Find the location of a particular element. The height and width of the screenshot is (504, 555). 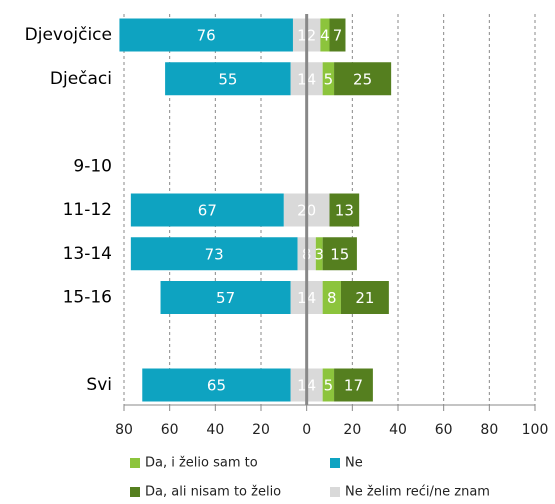

value-label: 65 is located at coordinates (216, 386).